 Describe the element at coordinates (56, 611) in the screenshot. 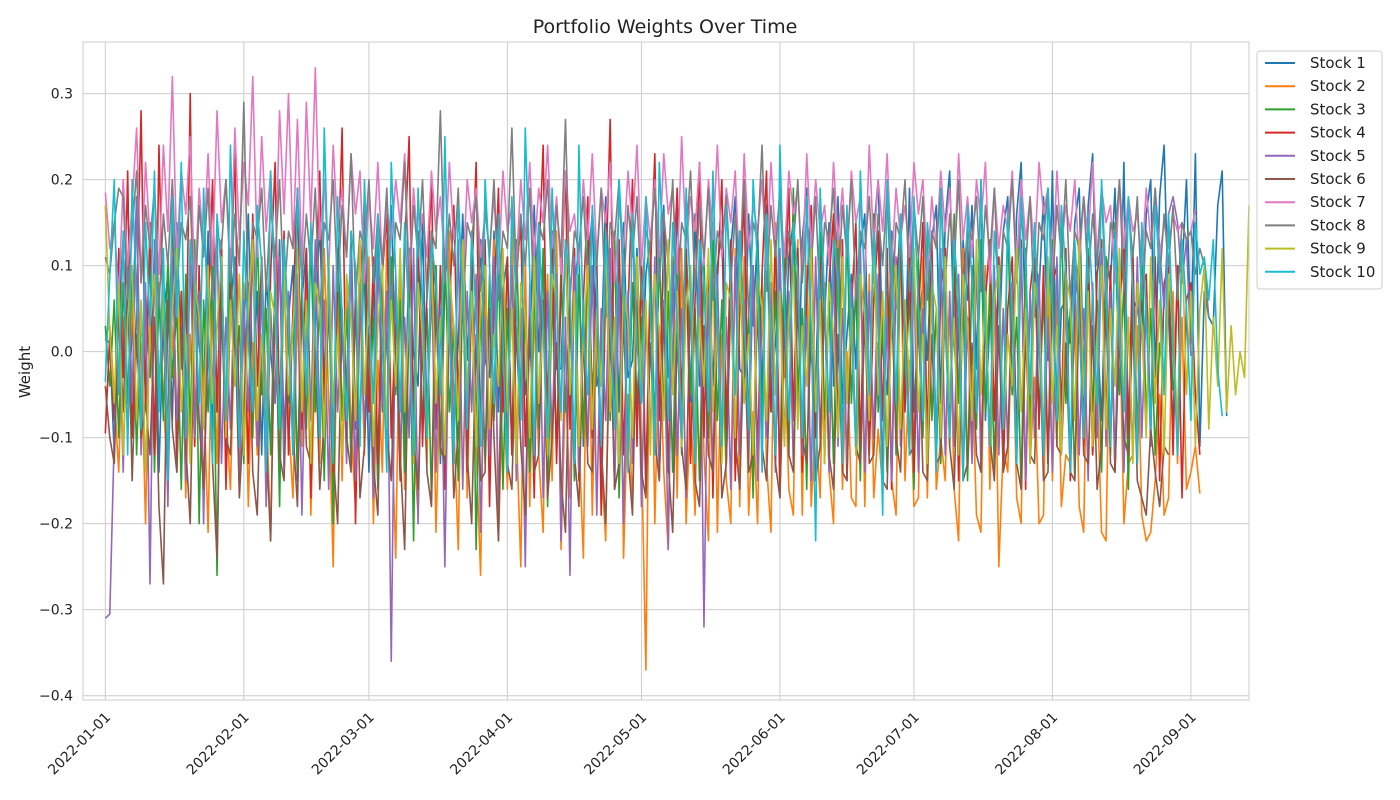

I see `y-tick-label: −0.3` at that location.